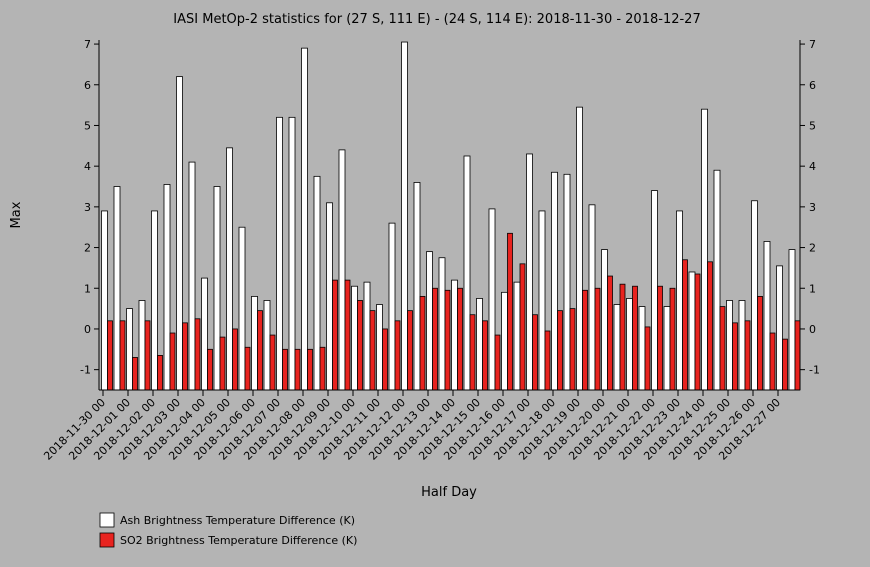  Describe the element at coordinates (812, 166) in the screenshot. I see `y-tick-label-right: 4` at that location.